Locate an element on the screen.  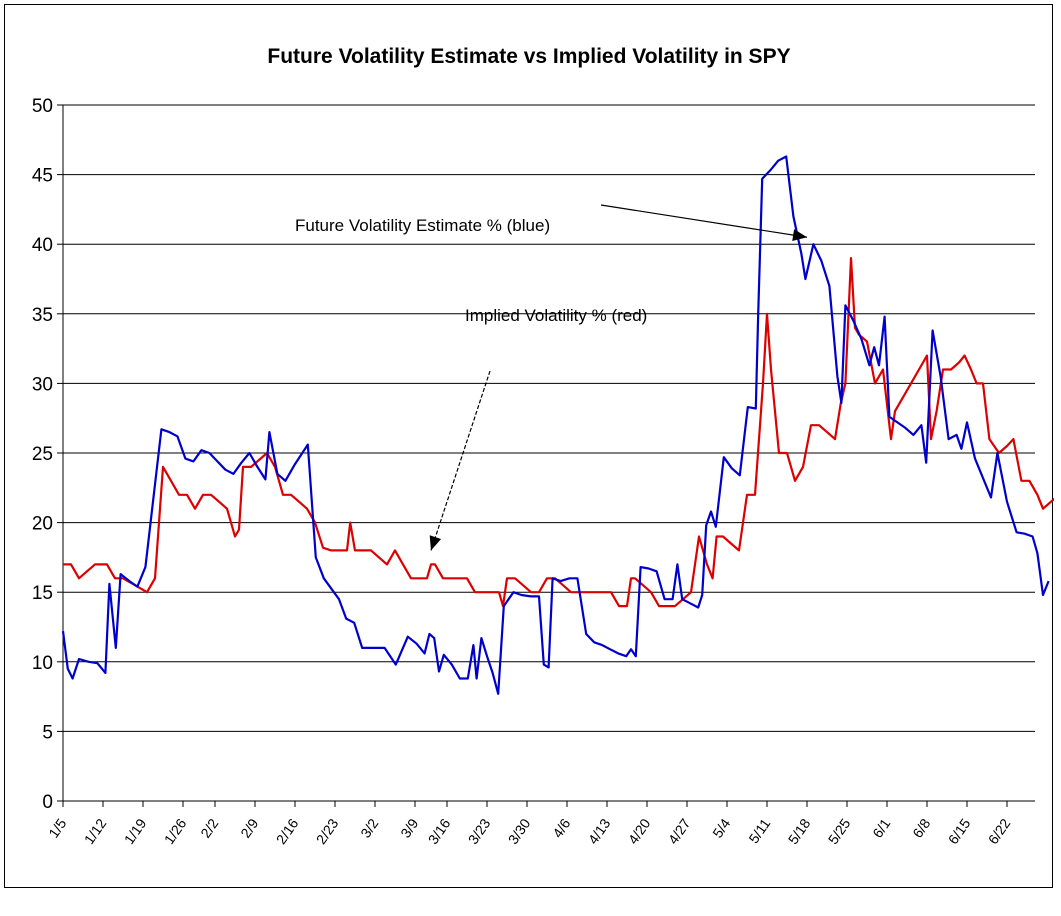
y-tick-label: 25 is located at coordinates (42, 454).